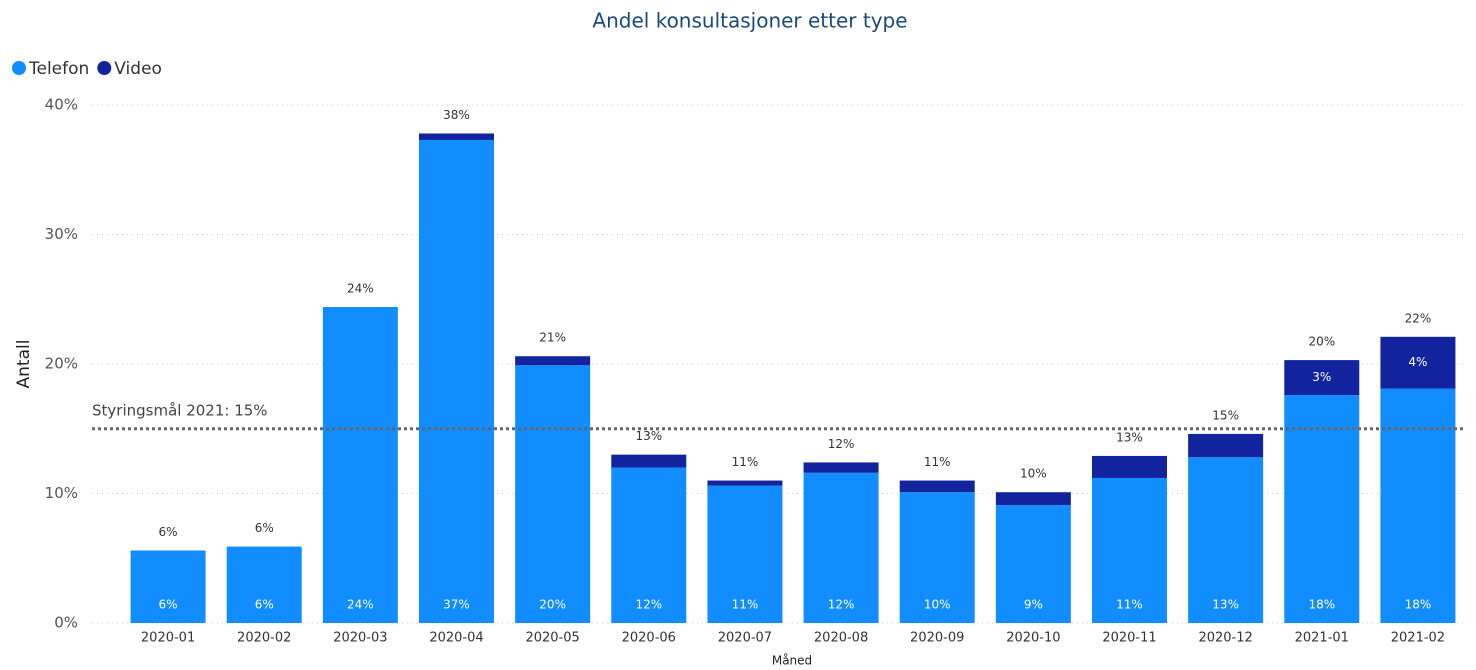 The image size is (1476, 670). I want to click on value-label: 3%, so click(1321, 377).